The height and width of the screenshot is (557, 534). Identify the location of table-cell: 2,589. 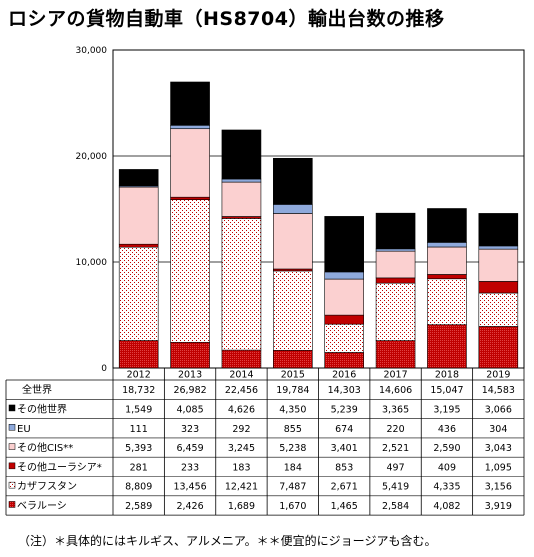
(138, 506).